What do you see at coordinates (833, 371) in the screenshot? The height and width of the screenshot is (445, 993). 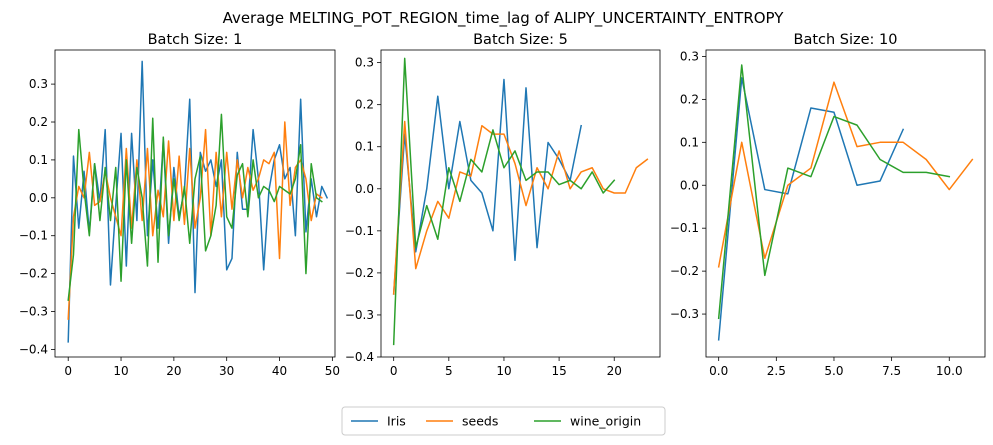 I see `x-tick-label: 5.0` at bounding box center [833, 371].